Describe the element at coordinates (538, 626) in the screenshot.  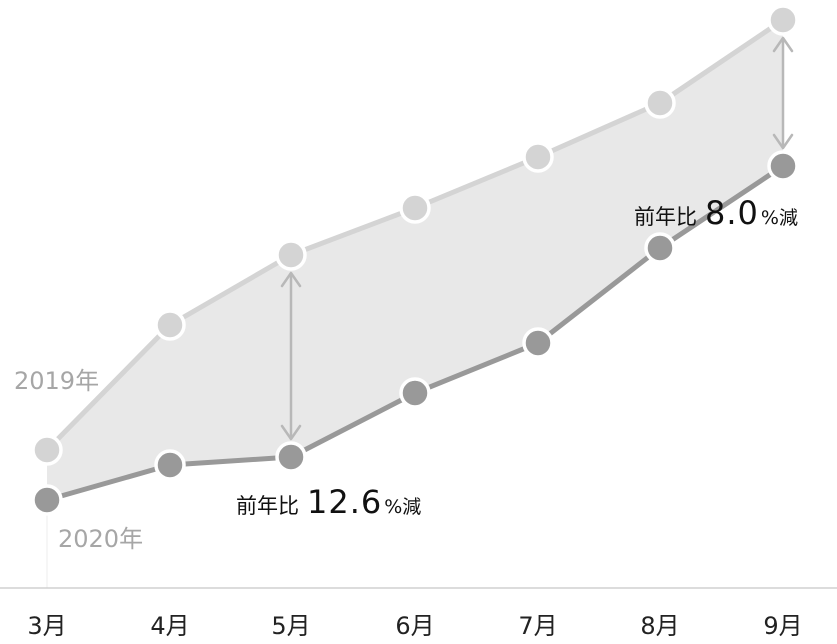
I see `x-tick-label: 7月` at that location.